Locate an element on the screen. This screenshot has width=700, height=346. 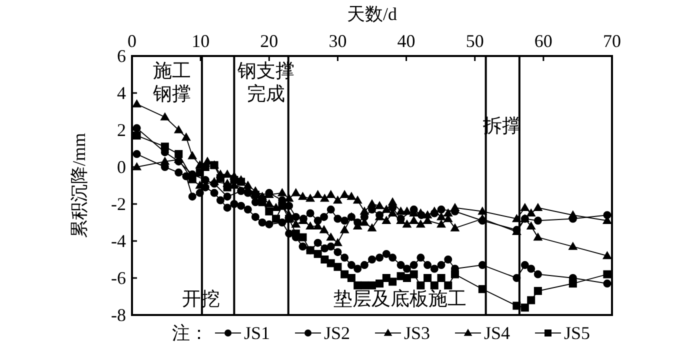
y-axis-title: 累积沉降/mm is located at coordinates (79, 185).